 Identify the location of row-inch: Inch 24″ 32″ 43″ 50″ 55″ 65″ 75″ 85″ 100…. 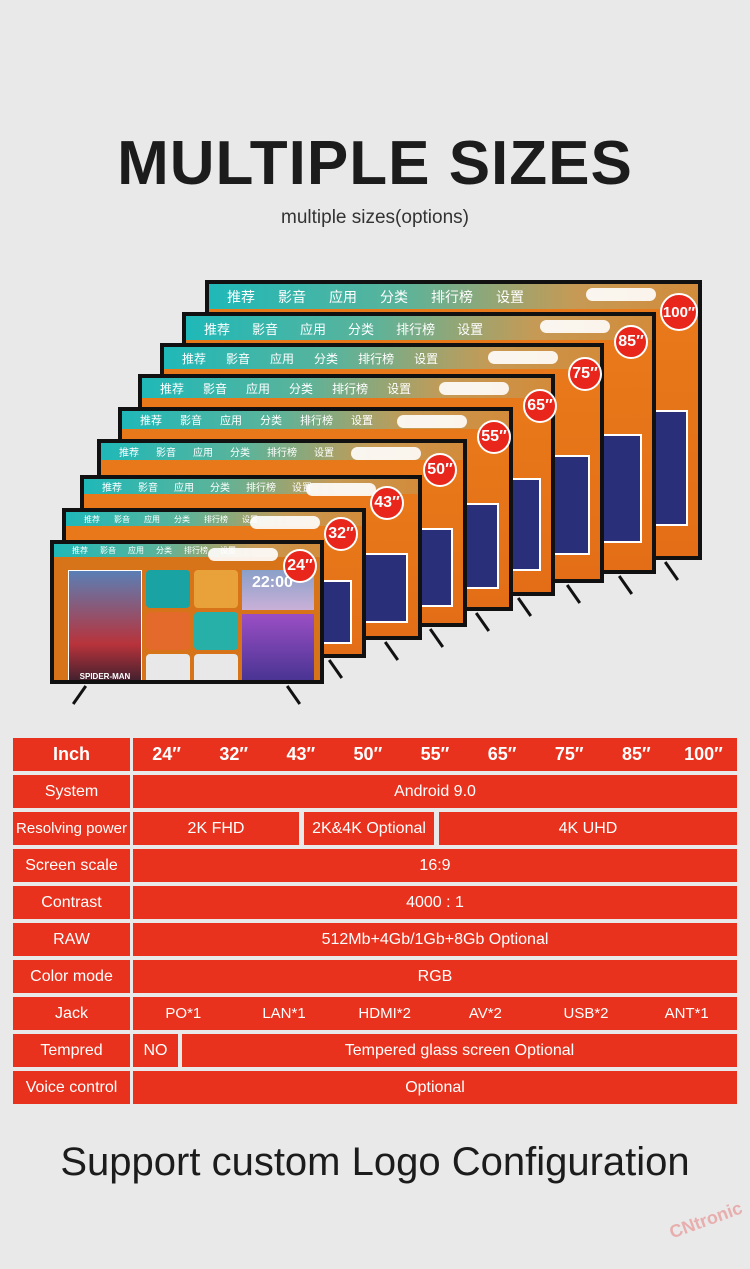
(375, 754).